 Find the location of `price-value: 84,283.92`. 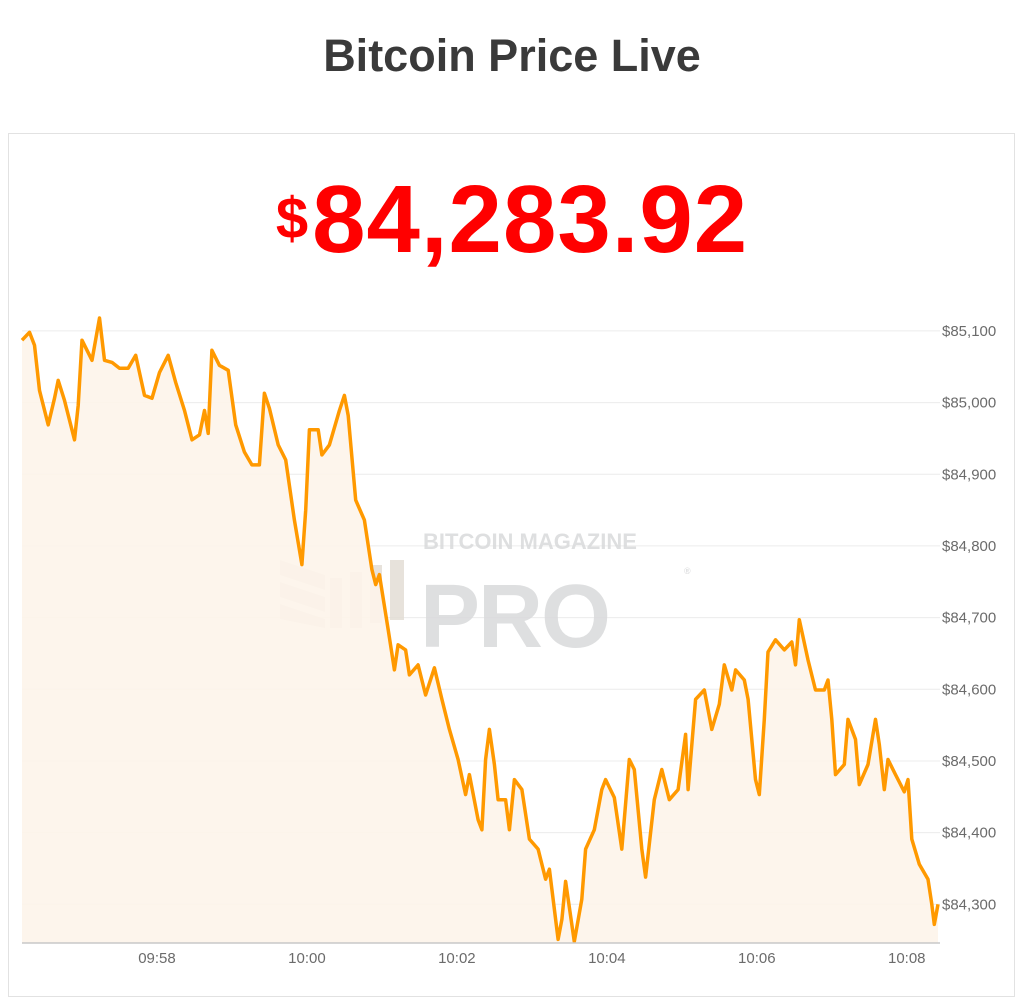

price-value: 84,283.92 is located at coordinates (530, 219).